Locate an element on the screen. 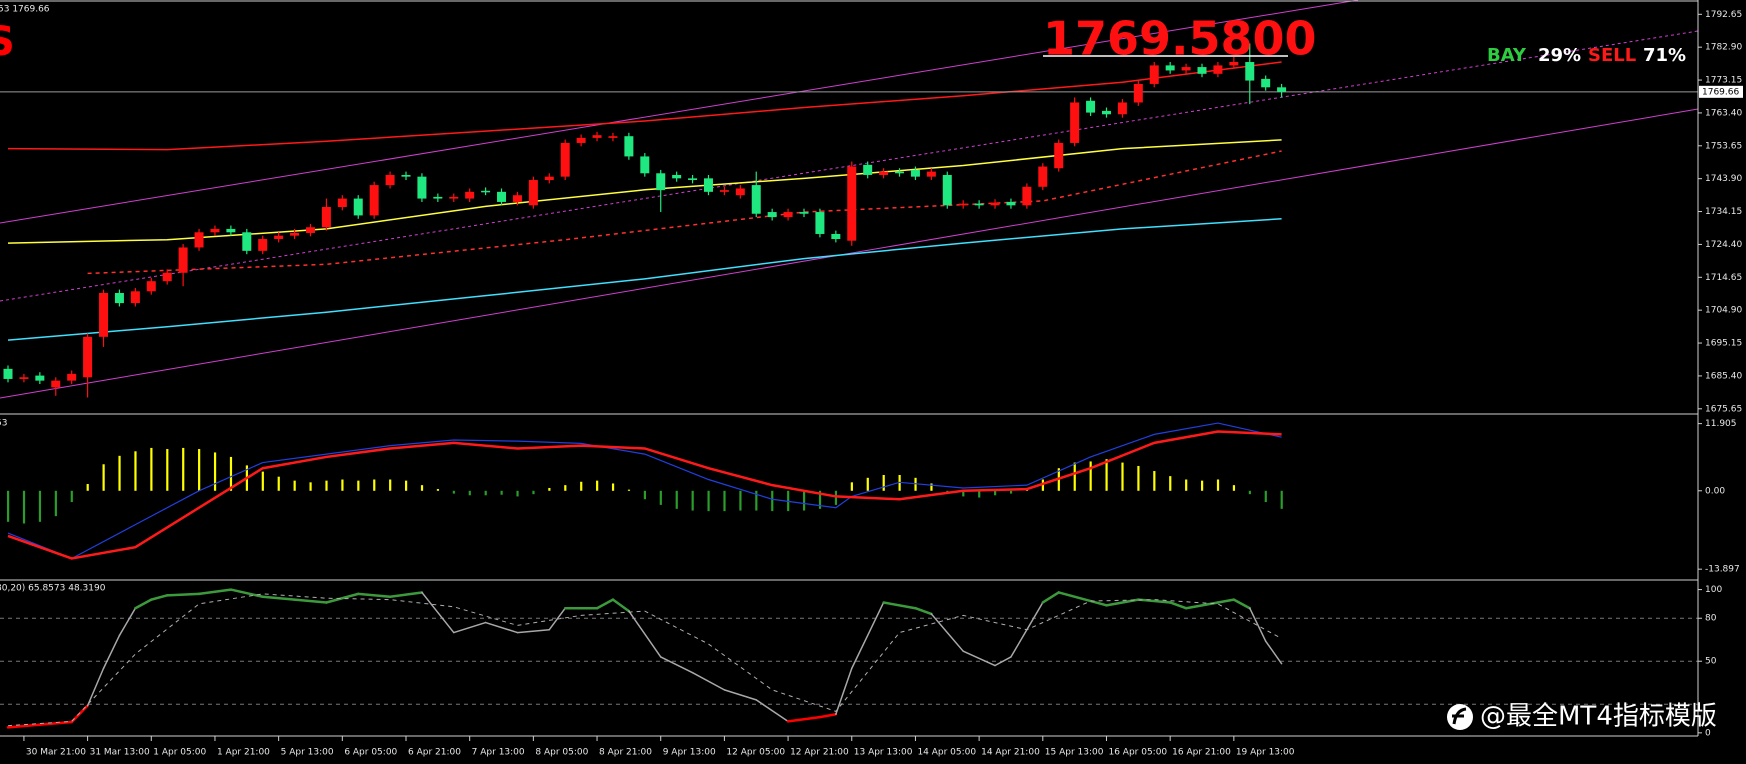 This screenshot has height=764, width=1746. y-tick-label: 50 is located at coordinates (1711, 662).